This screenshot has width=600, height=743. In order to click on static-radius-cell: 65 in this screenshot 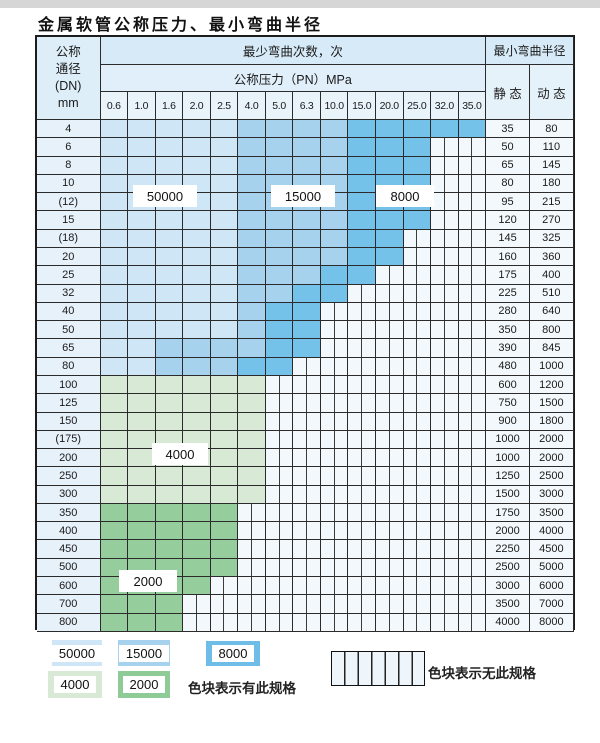, I will do `click(508, 165)`.